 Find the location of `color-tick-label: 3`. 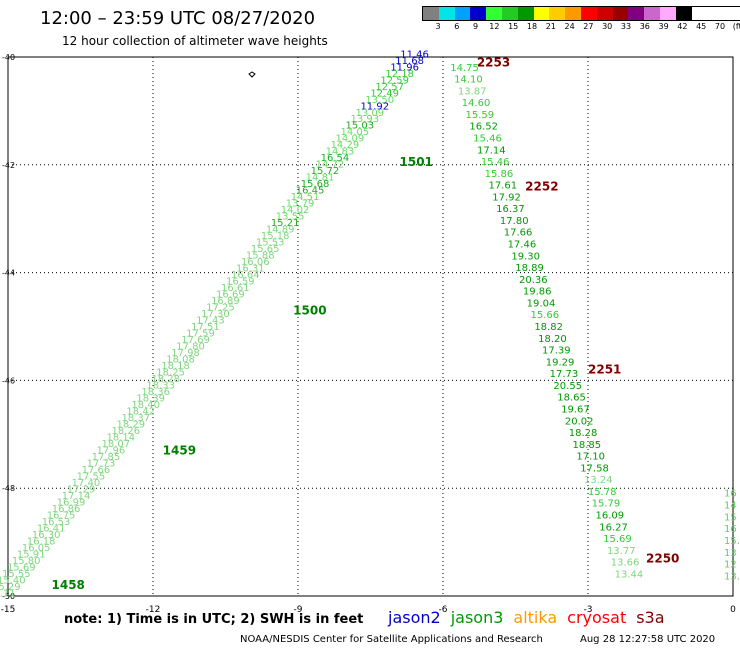

color-tick-label: 3 is located at coordinates (438, 26).